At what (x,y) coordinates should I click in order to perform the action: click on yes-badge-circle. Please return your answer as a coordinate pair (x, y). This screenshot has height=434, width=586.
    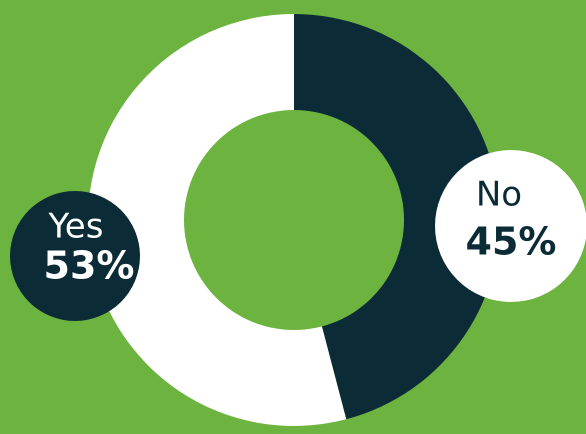
    Looking at the image, I should click on (75, 256).